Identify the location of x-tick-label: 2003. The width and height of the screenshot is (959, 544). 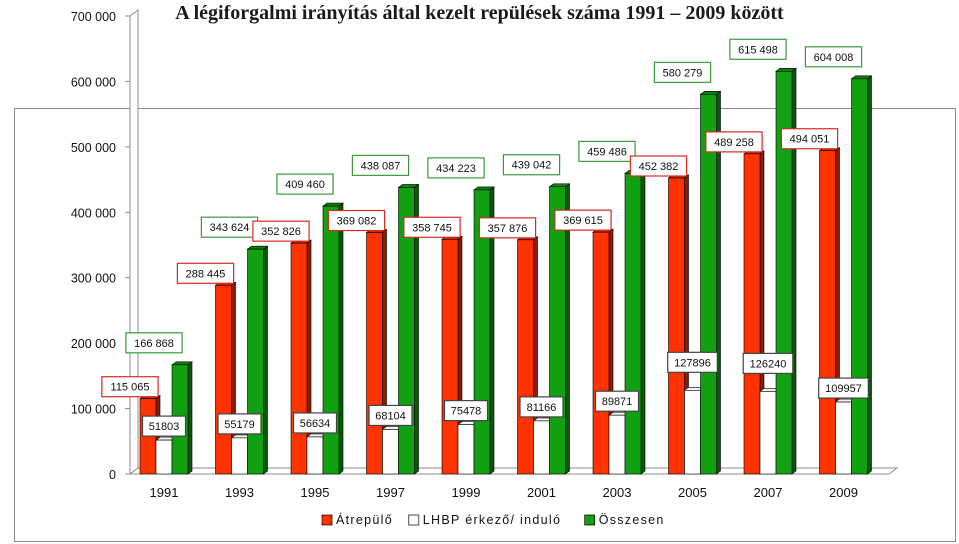
(617, 492).